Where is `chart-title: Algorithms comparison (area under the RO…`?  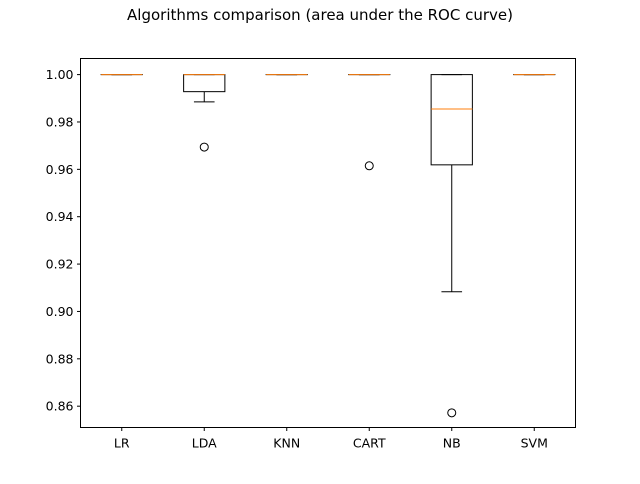
chart-title: Algorithms comparison (area under the RO… is located at coordinates (320, 15).